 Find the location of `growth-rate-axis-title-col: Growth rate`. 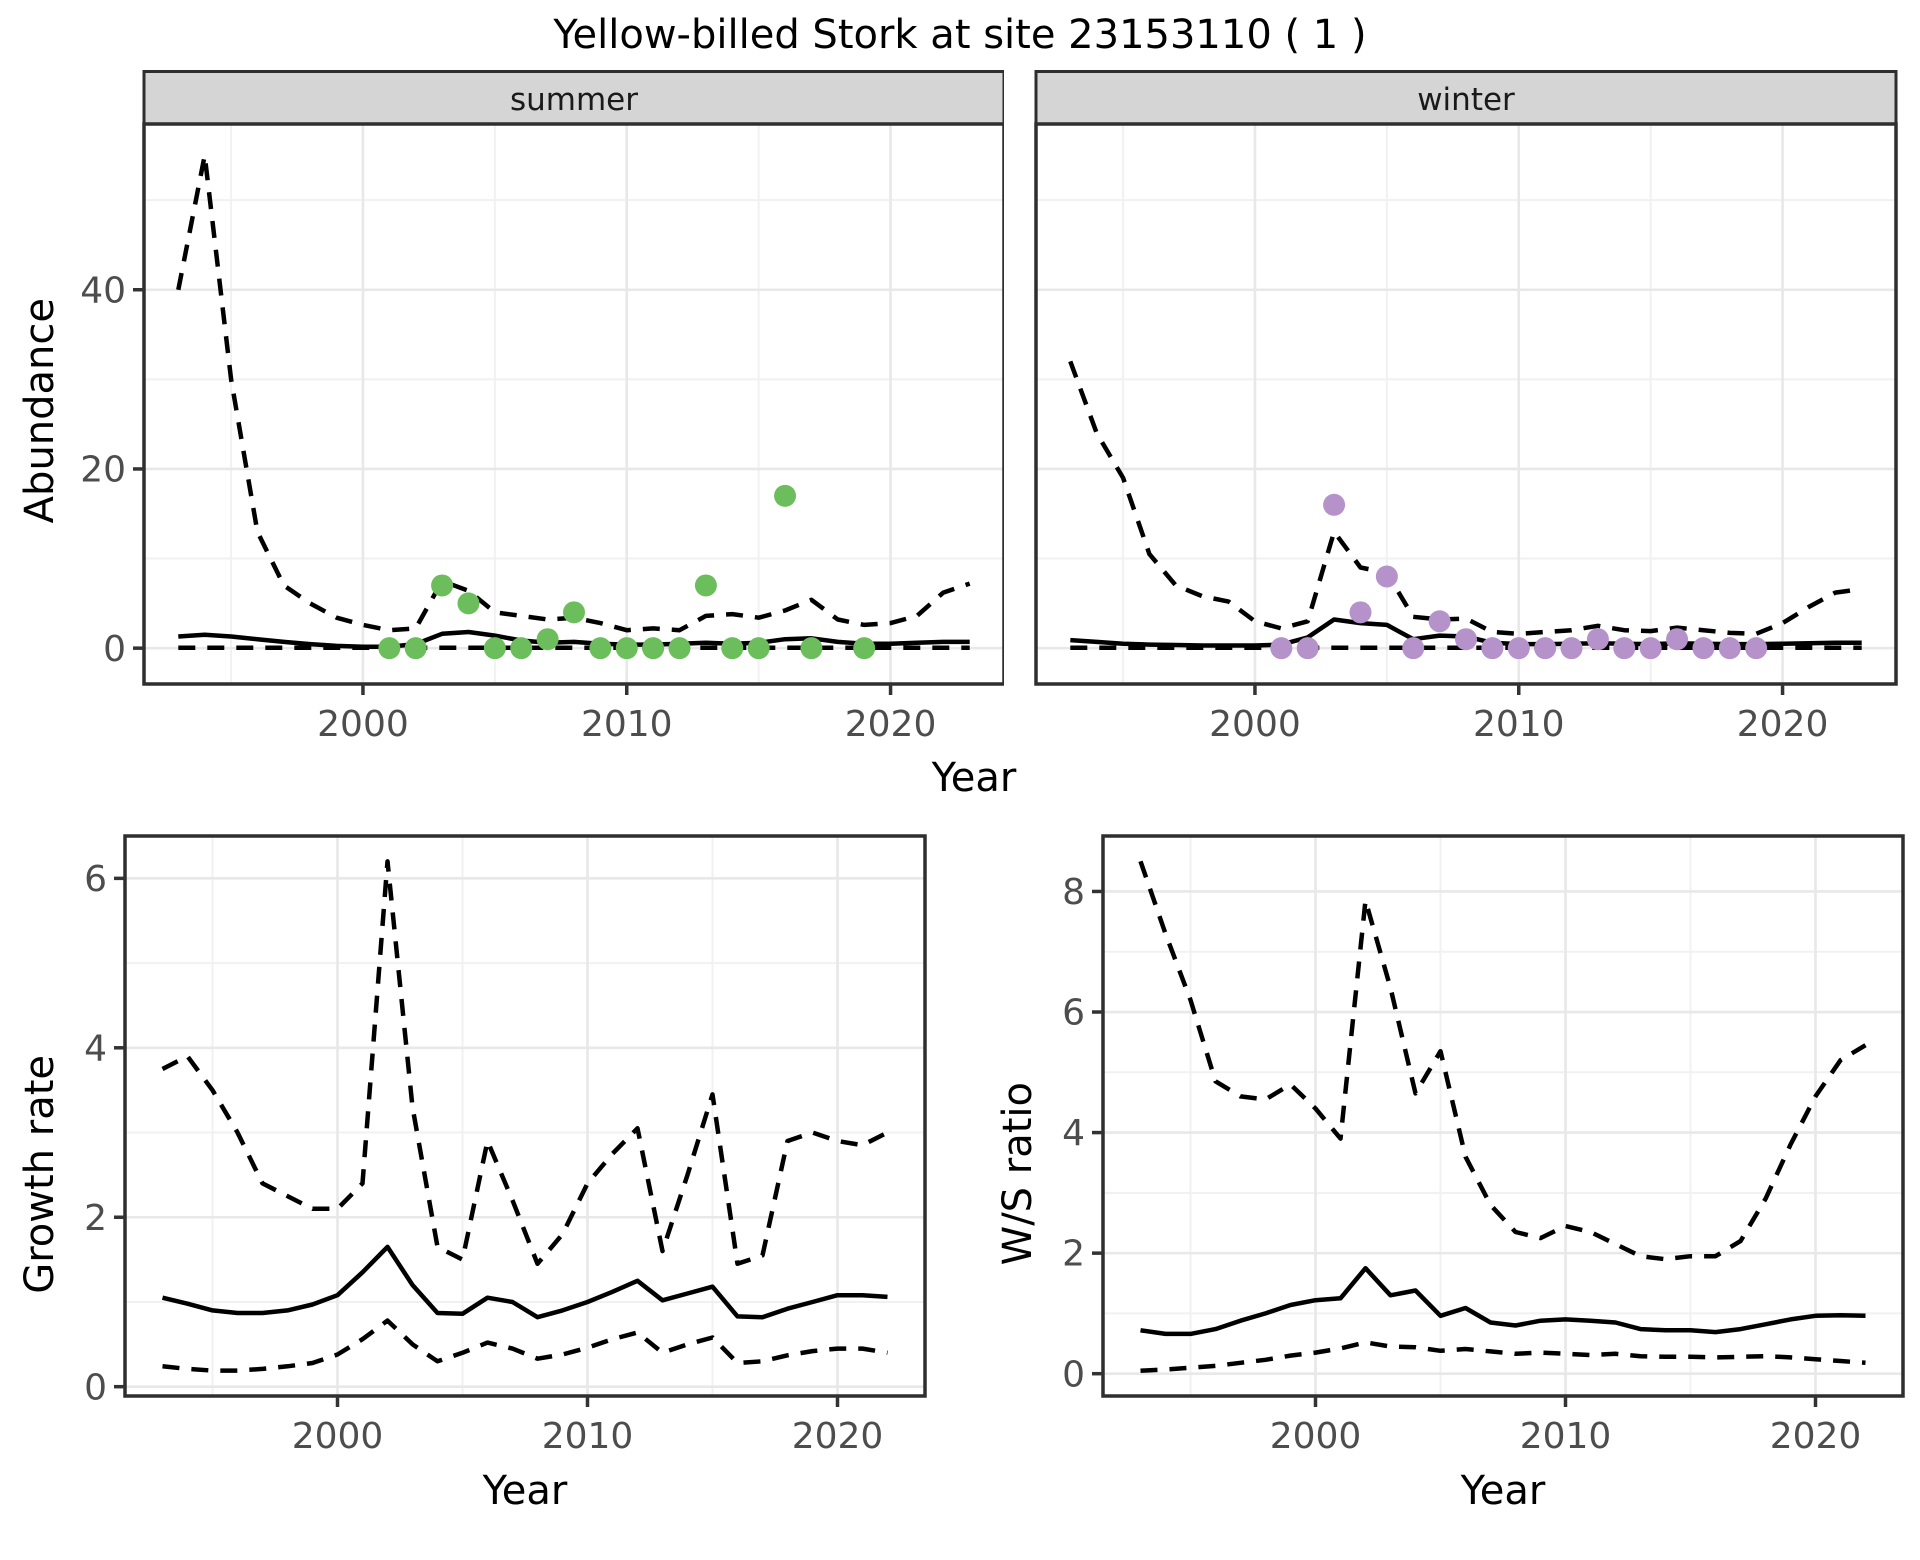

growth-rate-axis-title-col: Growth rate is located at coordinates (40, 1174).